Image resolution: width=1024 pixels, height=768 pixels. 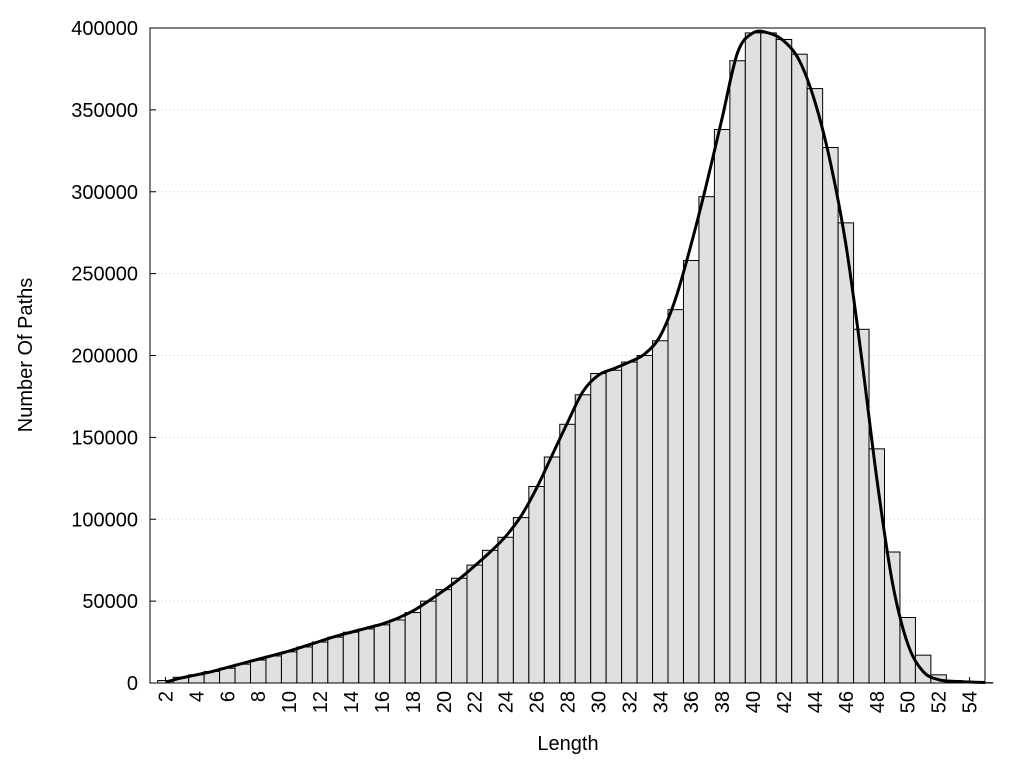 What do you see at coordinates (567, 744) in the screenshot?
I see `x-axis-label: Length` at bounding box center [567, 744].